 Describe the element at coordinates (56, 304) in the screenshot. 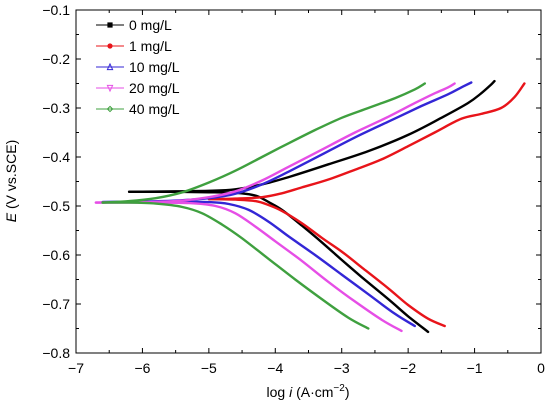

I see `y-tick-label: −0.7` at that location.